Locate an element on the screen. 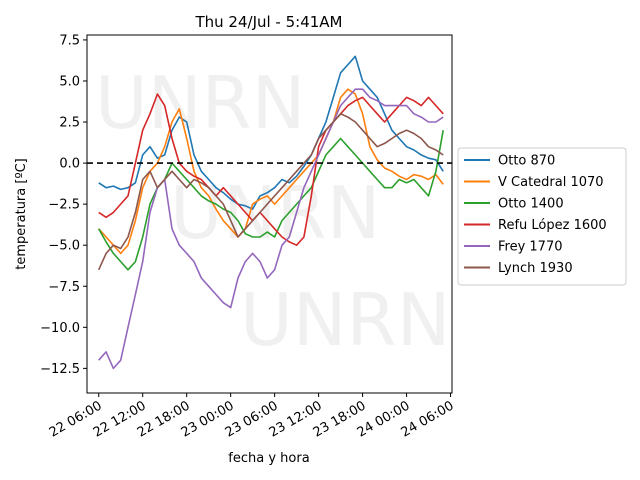  y-tick-label: −2.5 is located at coordinates (64, 205).